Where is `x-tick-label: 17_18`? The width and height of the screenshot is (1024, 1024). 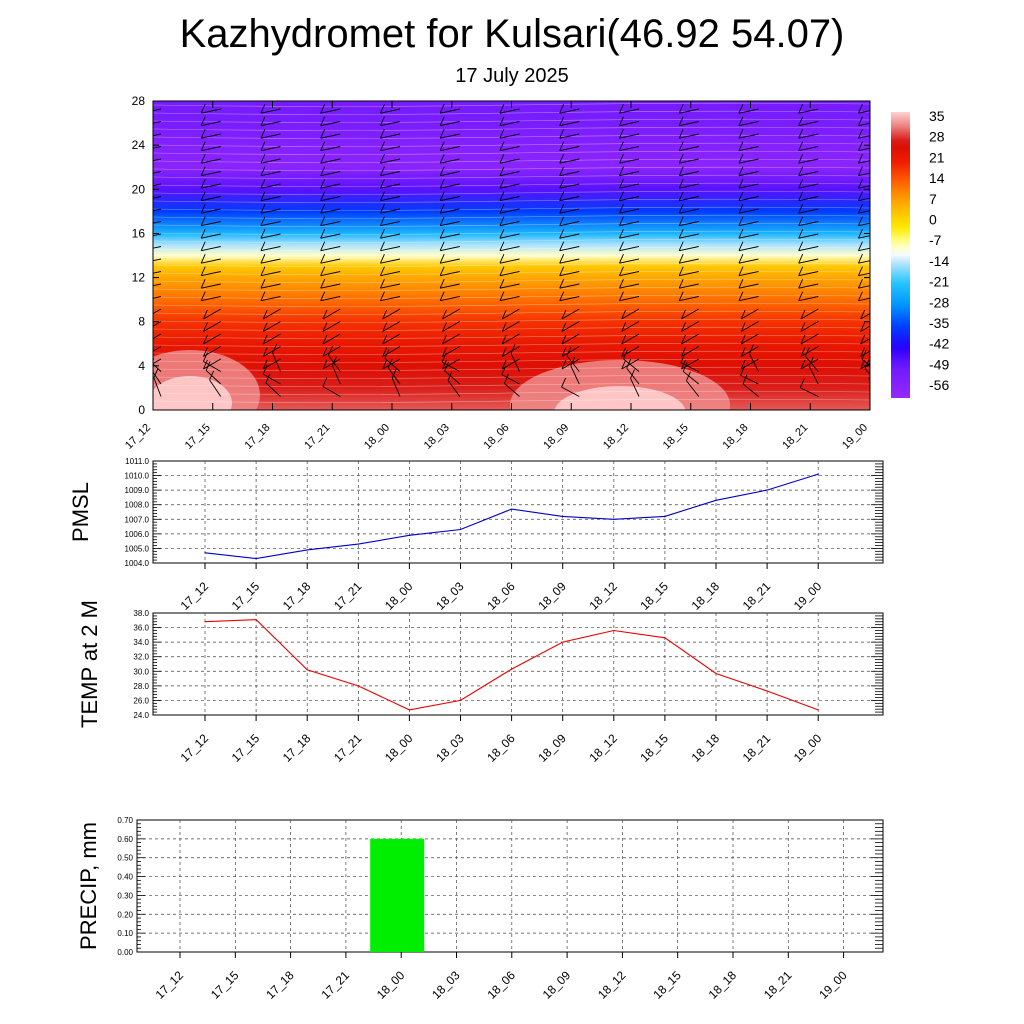
x-tick-label: 17_18 is located at coordinates (297, 596).